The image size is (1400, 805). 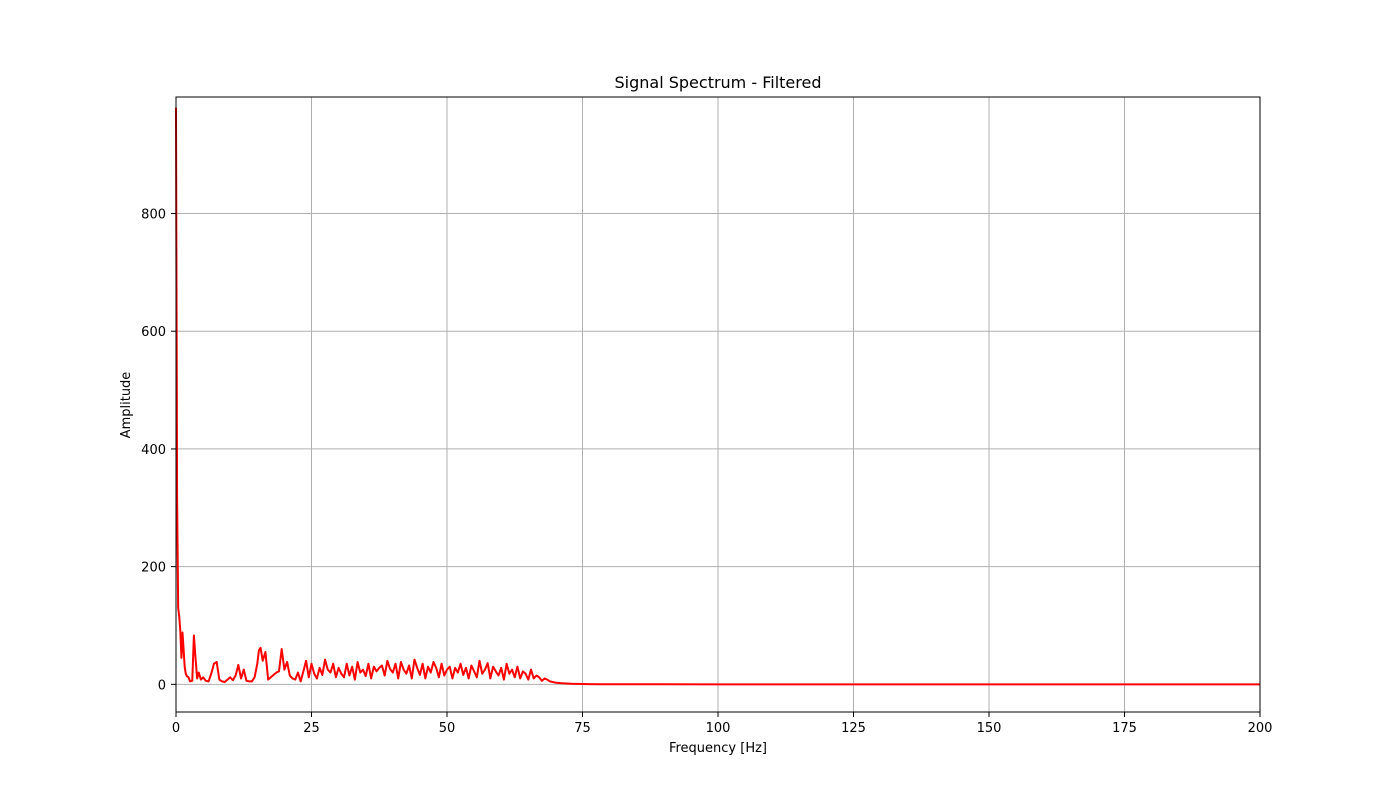 What do you see at coordinates (853, 728) in the screenshot?
I see `x-tick-label: 125` at bounding box center [853, 728].